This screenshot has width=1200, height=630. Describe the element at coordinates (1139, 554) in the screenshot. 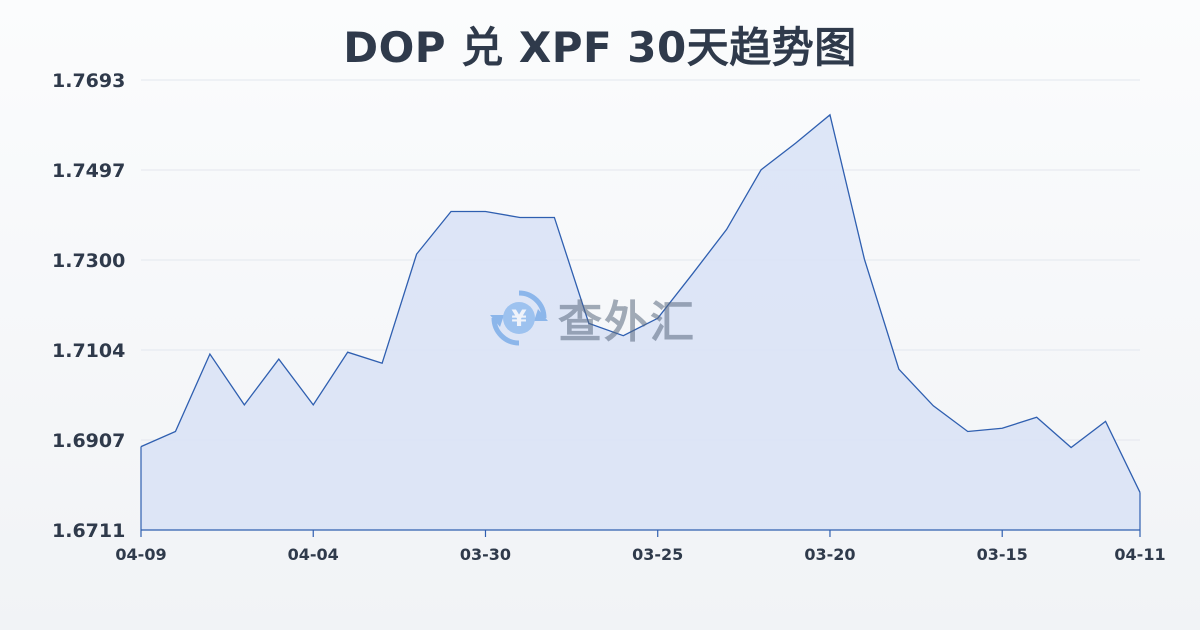

I see `x-tick-label: 04-11` at that location.